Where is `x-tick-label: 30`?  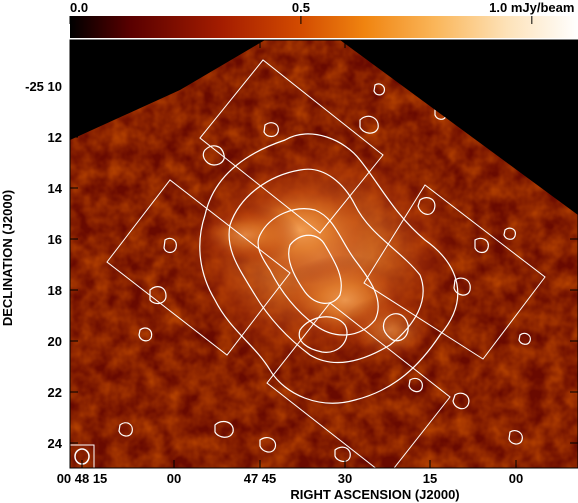
x-tick-label: 30 is located at coordinates (345, 478).